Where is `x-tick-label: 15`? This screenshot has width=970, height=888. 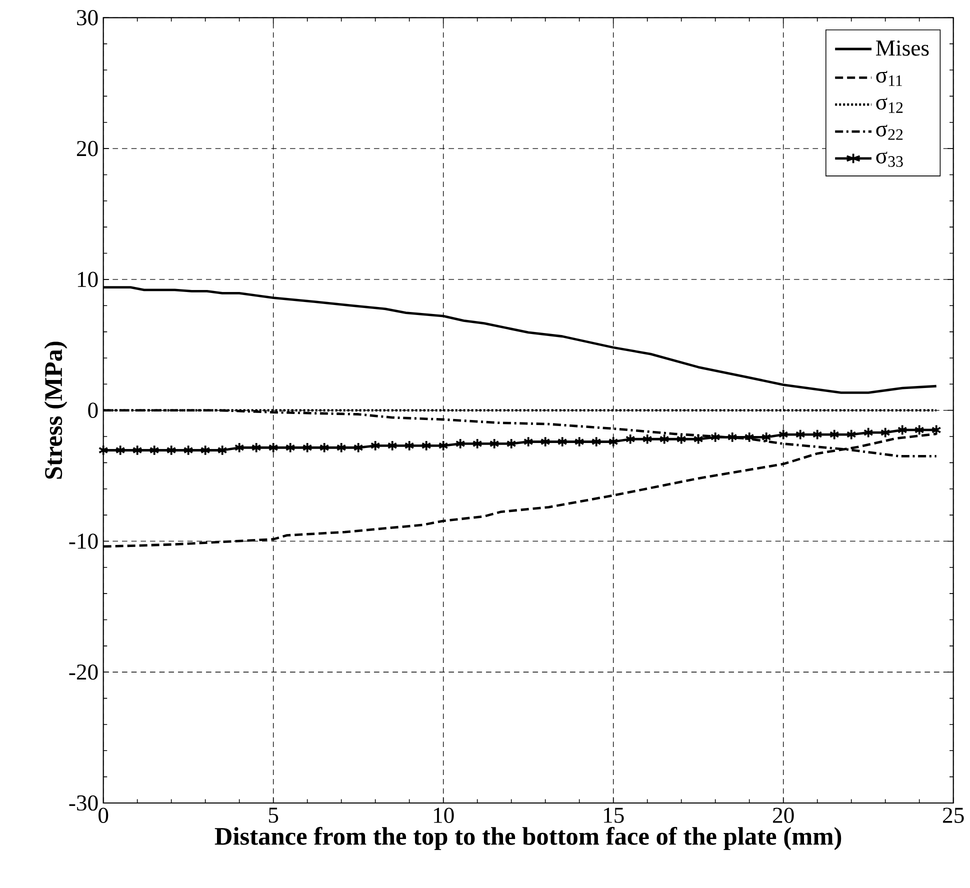 x-tick-label: 15 is located at coordinates (614, 815).